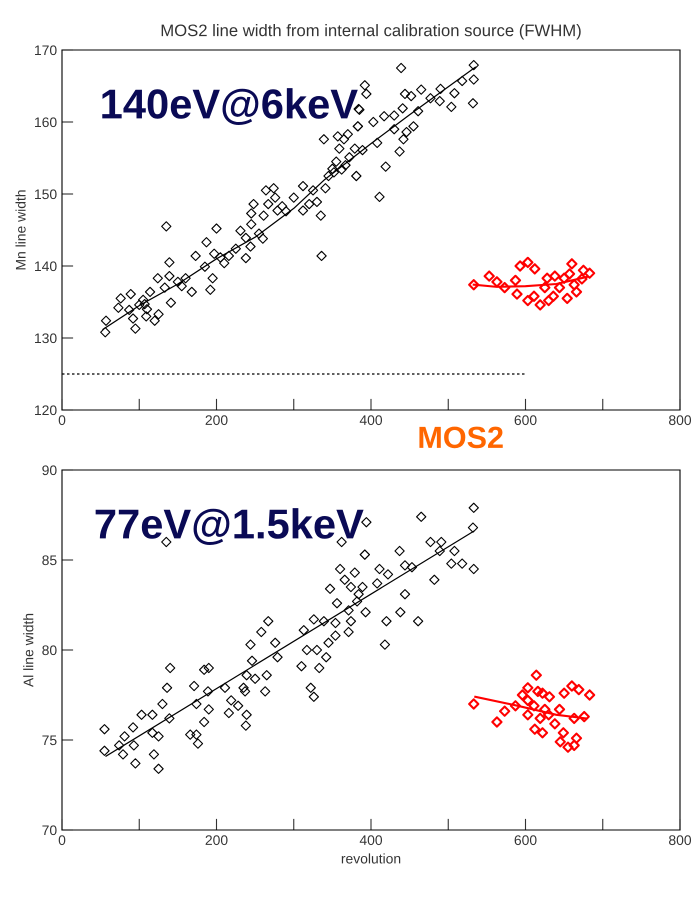  What do you see at coordinates (49, 560) in the screenshot?
I see `y-tick-label: 85` at bounding box center [49, 560].